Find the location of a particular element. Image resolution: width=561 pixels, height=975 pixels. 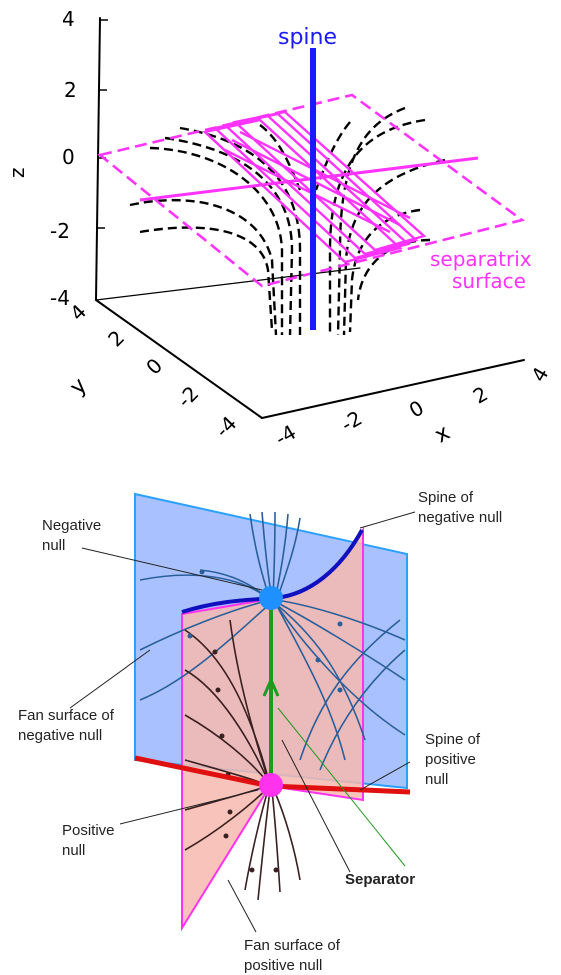

label-negative-null: Negative is located at coordinates (71, 525).